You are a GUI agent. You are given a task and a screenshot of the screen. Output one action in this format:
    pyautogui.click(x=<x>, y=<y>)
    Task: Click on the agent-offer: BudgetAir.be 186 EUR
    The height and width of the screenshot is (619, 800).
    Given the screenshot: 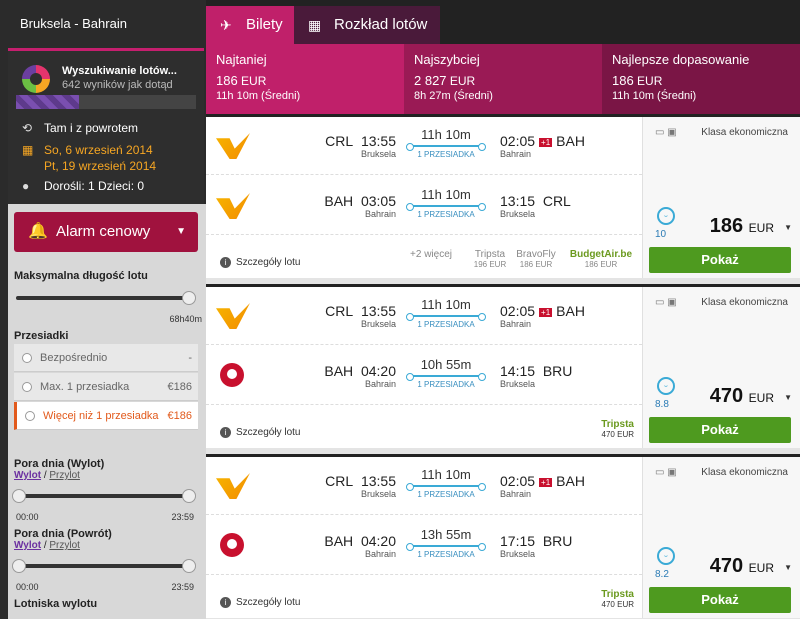 What is the action you would take?
    pyautogui.click(x=601, y=259)
    